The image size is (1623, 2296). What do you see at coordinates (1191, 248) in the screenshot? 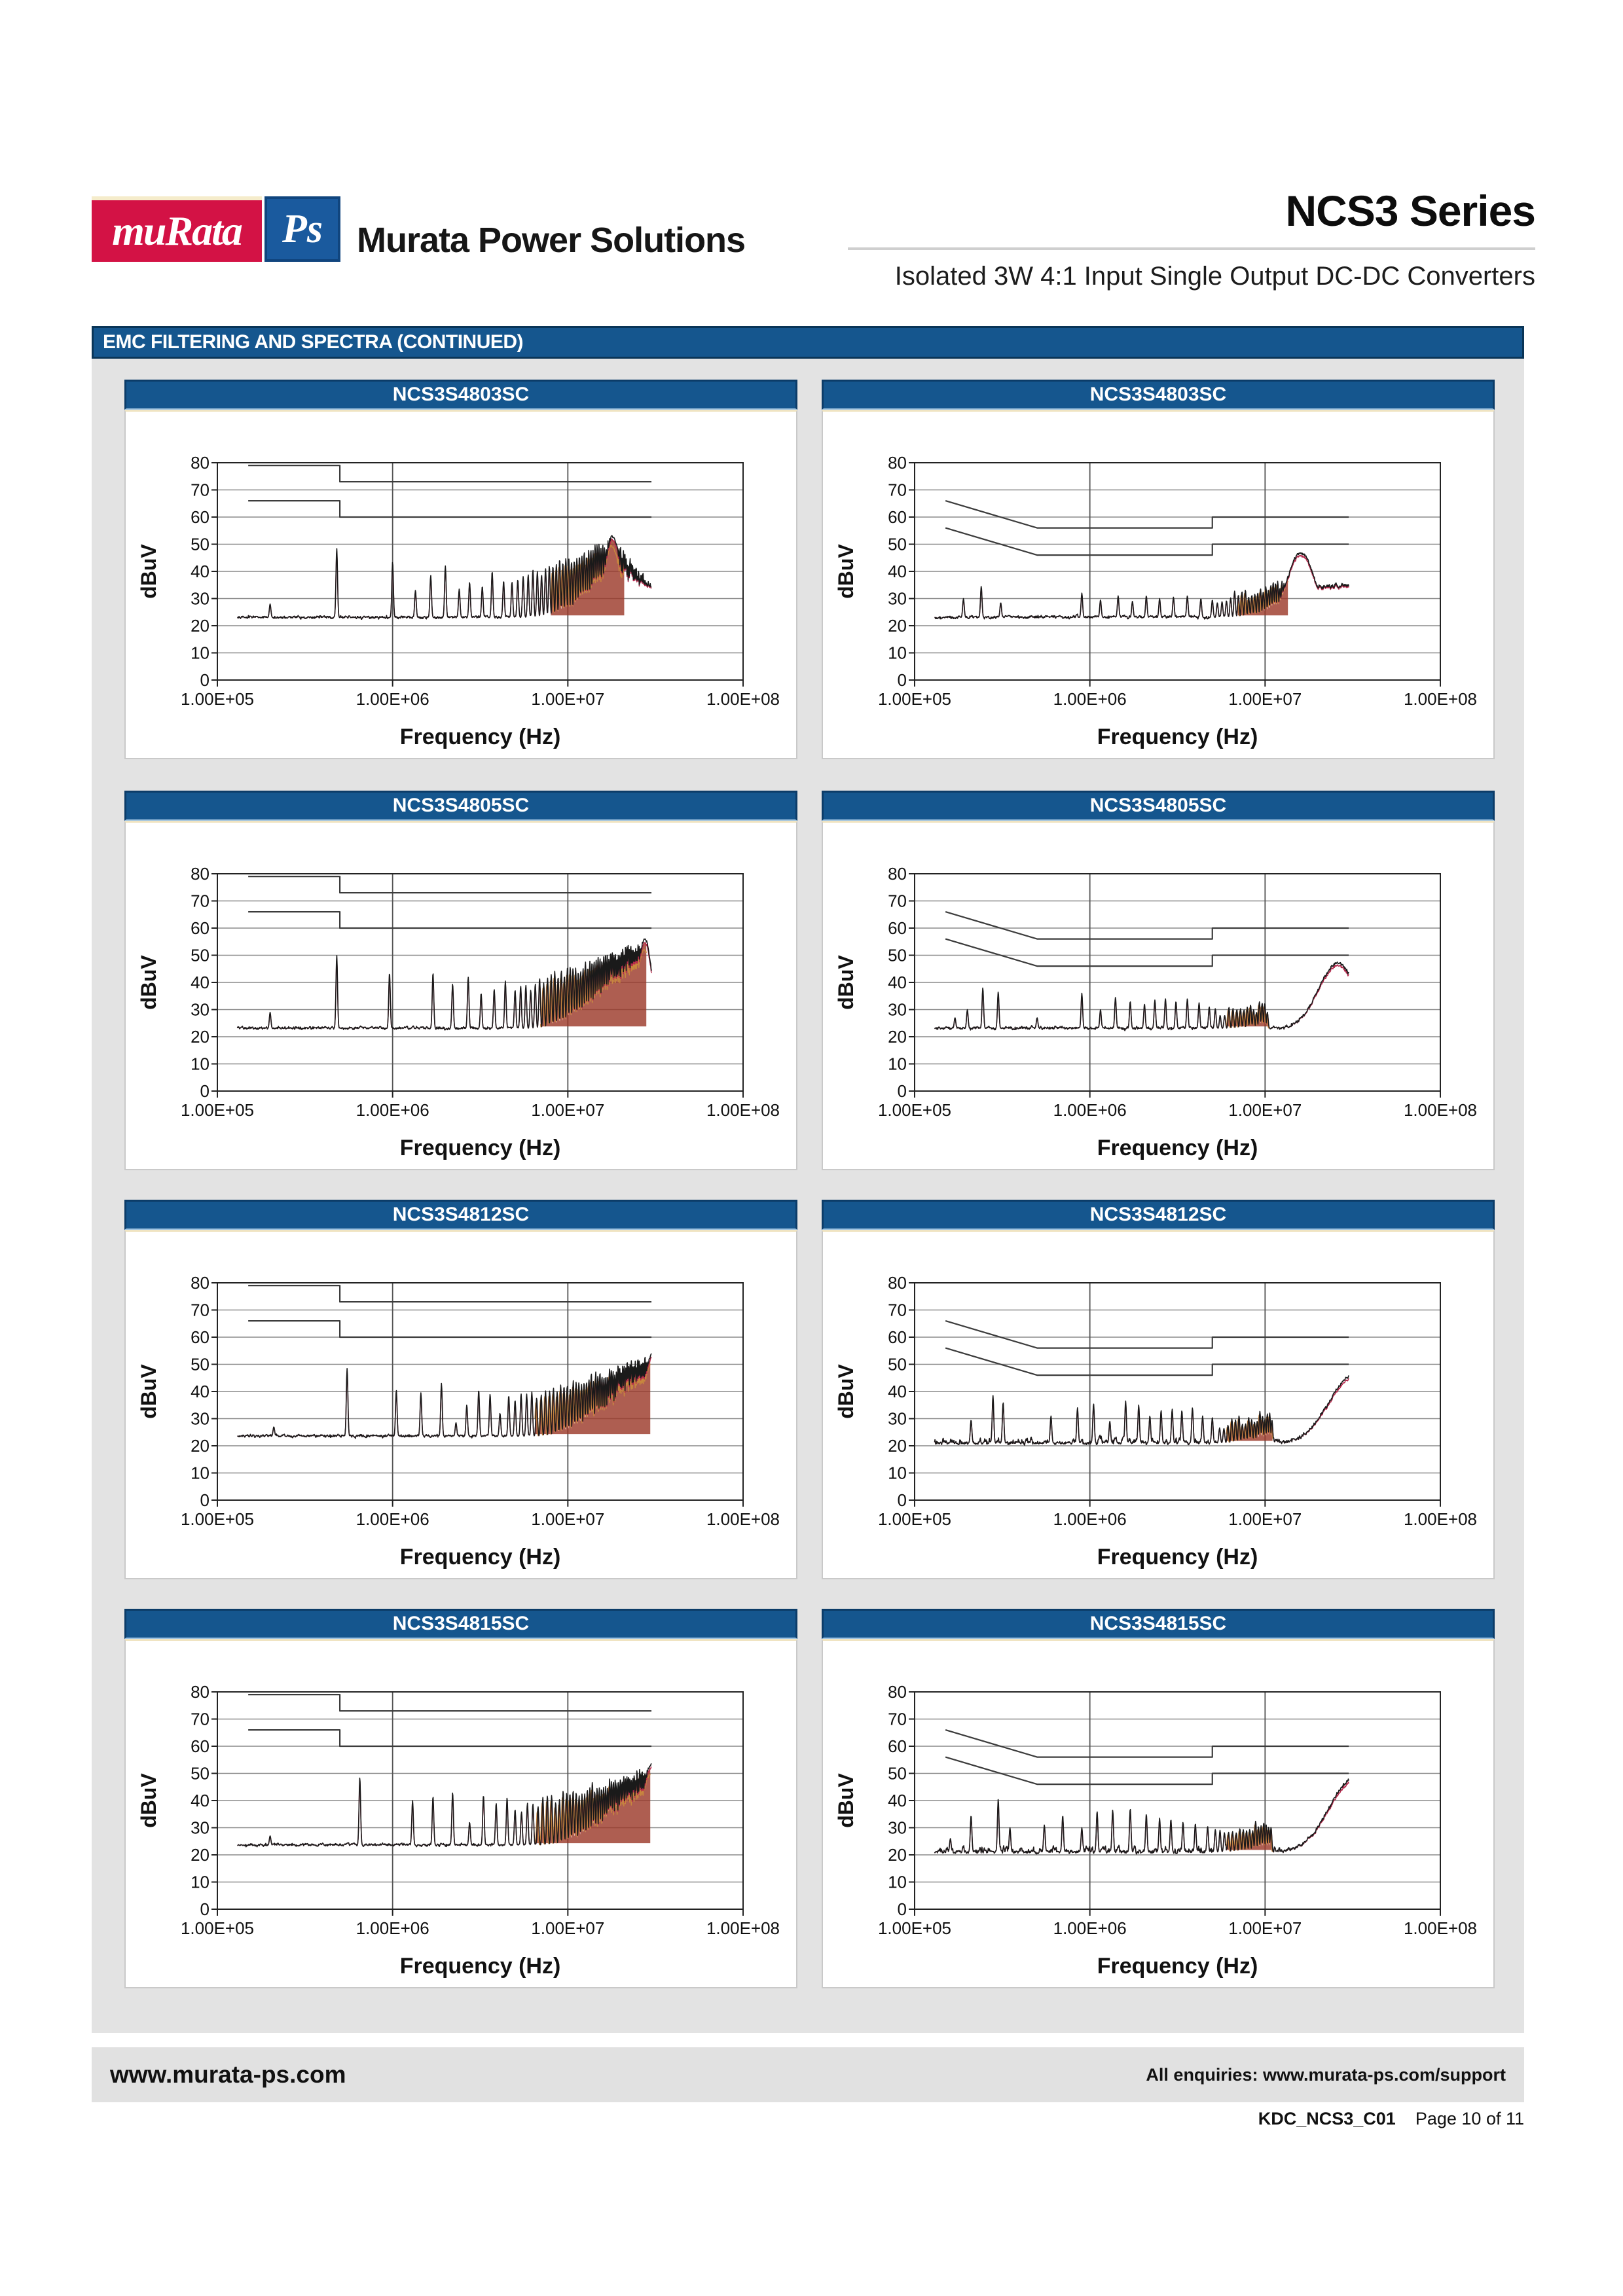
I see `header-divider` at bounding box center [1191, 248].